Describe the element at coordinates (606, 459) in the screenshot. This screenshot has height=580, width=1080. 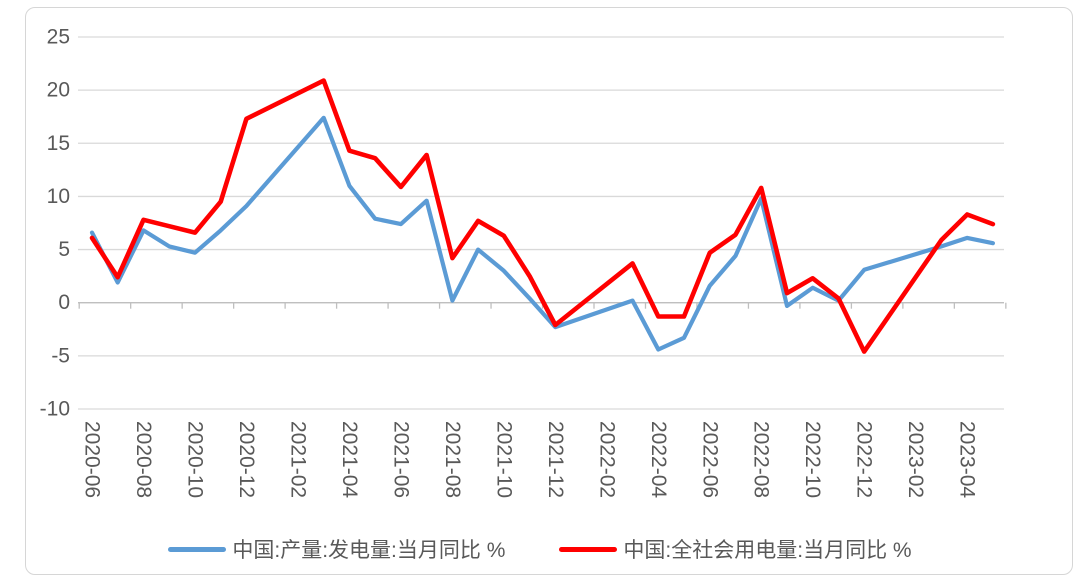
I see `x-tick-label: 2022-02` at that location.